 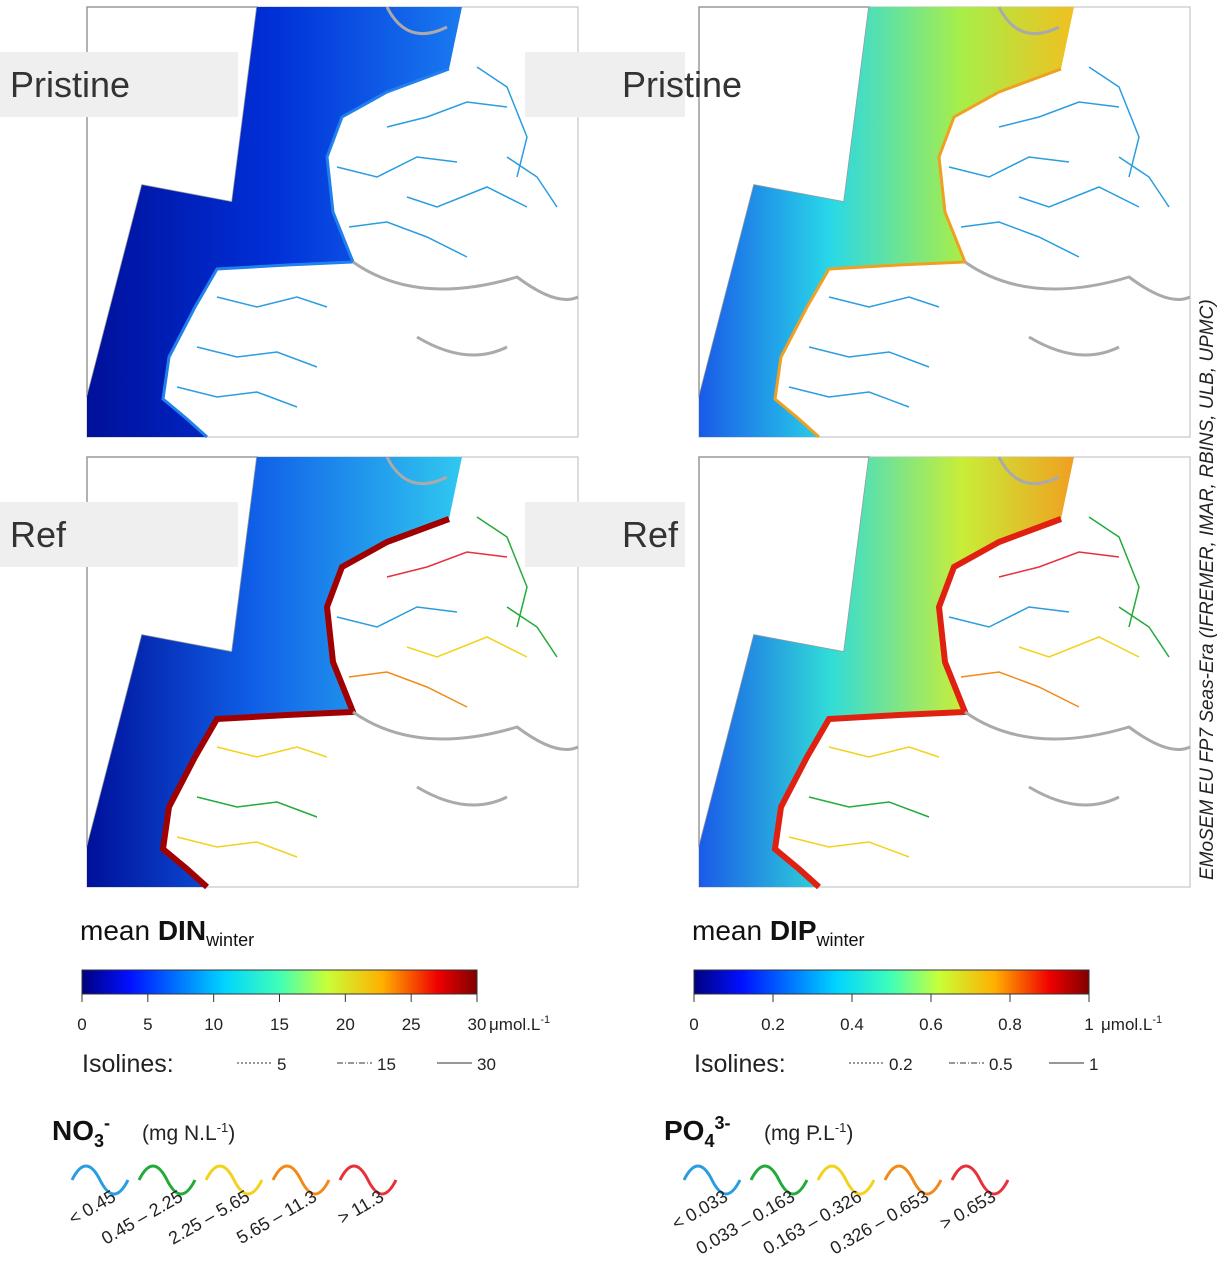 I want to click on text-part: DIN, so click(x=182, y=930).